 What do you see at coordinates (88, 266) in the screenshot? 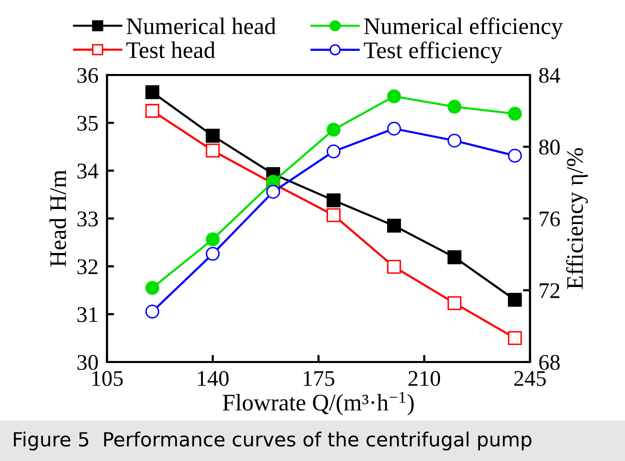
I see `y-tick-label: 32` at bounding box center [88, 266].